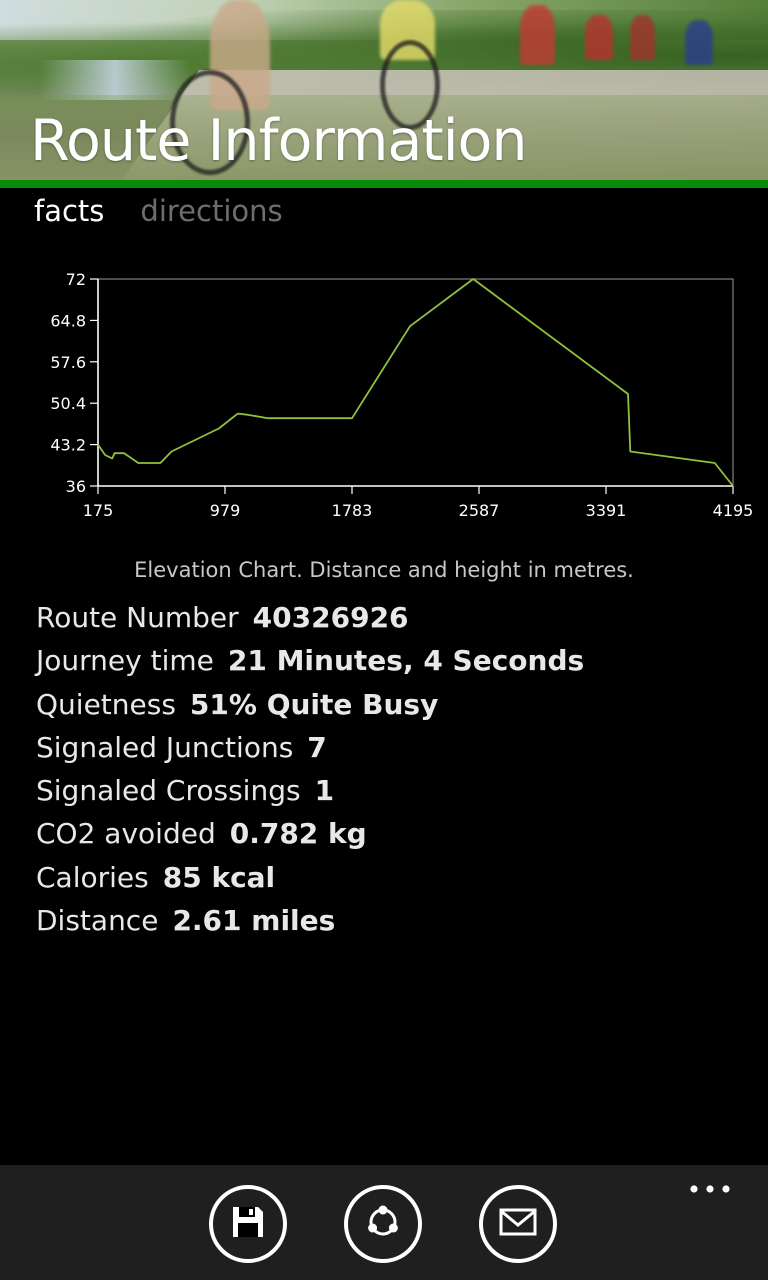  Describe the element at coordinates (713, 1189) in the screenshot. I see `more-ellipsis-icon` at that location.